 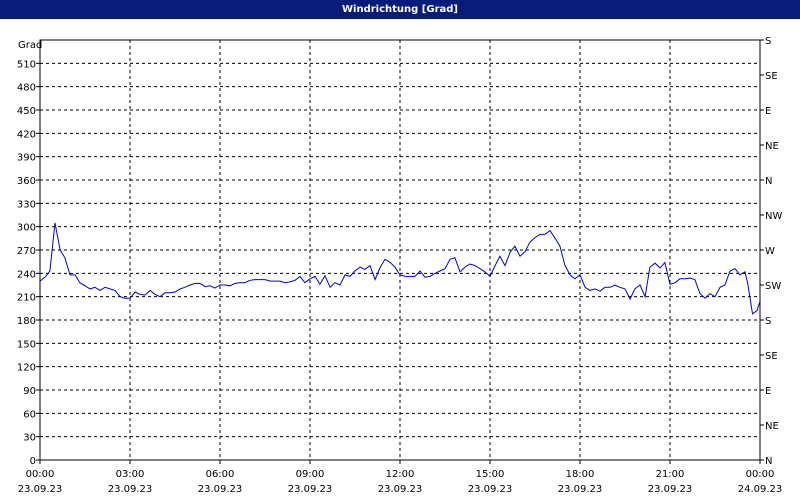 What do you see at coordinates (26, 111) in the screenshot?
I see `y-tick-label: 450` at bounding box center [26, 111].